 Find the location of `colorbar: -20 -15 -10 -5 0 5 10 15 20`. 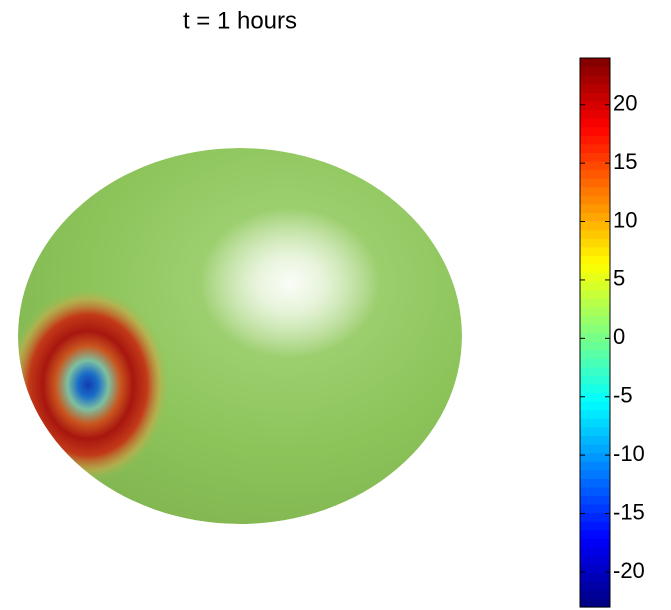

colorbar: -20 -15 -10 -5 0 5 10 15 20 is located at coordinates (612, 332).